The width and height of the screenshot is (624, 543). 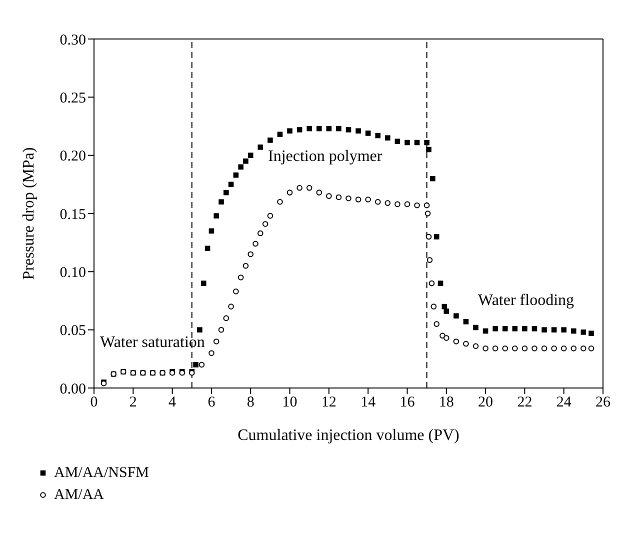 I want to click on x-tick-label: 26, so click(x=603, y=402).